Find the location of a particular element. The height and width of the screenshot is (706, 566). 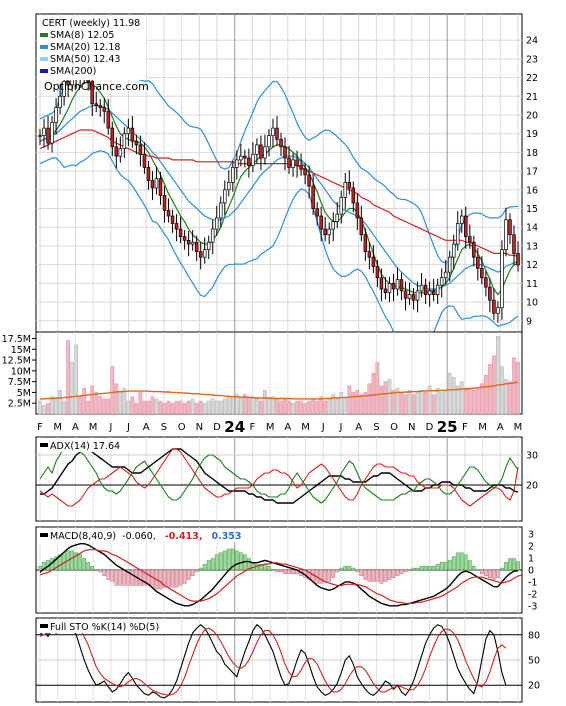

macd-legend-hist: 0.353 is located at coordinates (226, 536).